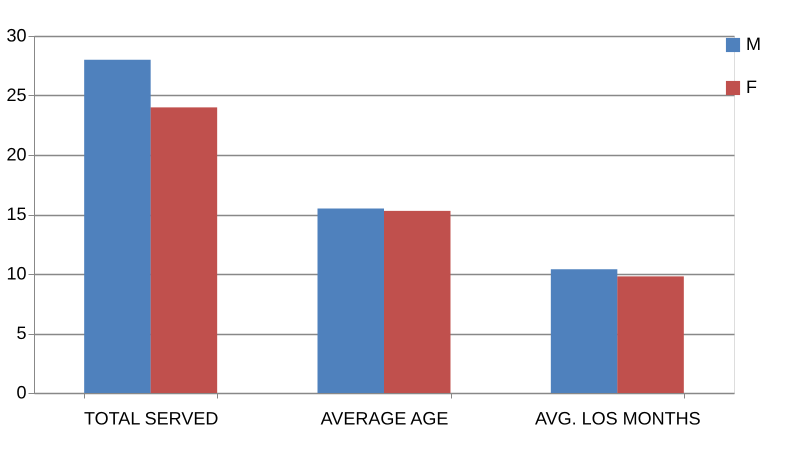  Describe the element at coordinates (16, 95) in the screenshot. I see `y-tick-label: 25` at that location.